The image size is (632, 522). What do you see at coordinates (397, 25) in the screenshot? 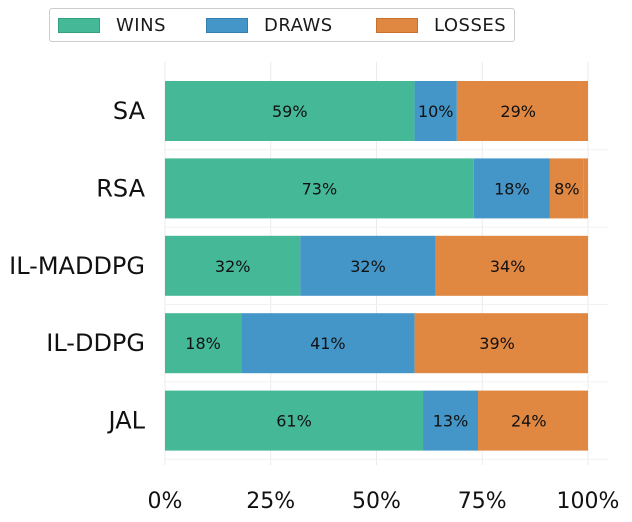
I see `legend-swatch-losses` at bounding box center [397, 25].